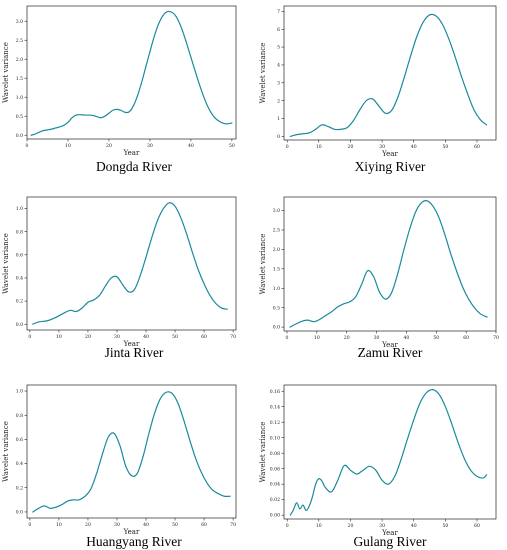 This screenshot has height=550, width=507. I want to click on y-tick-label: 6, so click(278, 30).